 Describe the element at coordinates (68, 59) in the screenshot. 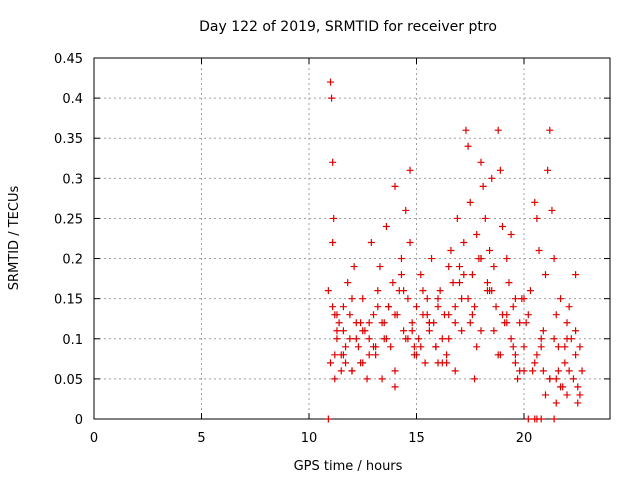

I see `y-tick-label: 0.45` at that location.